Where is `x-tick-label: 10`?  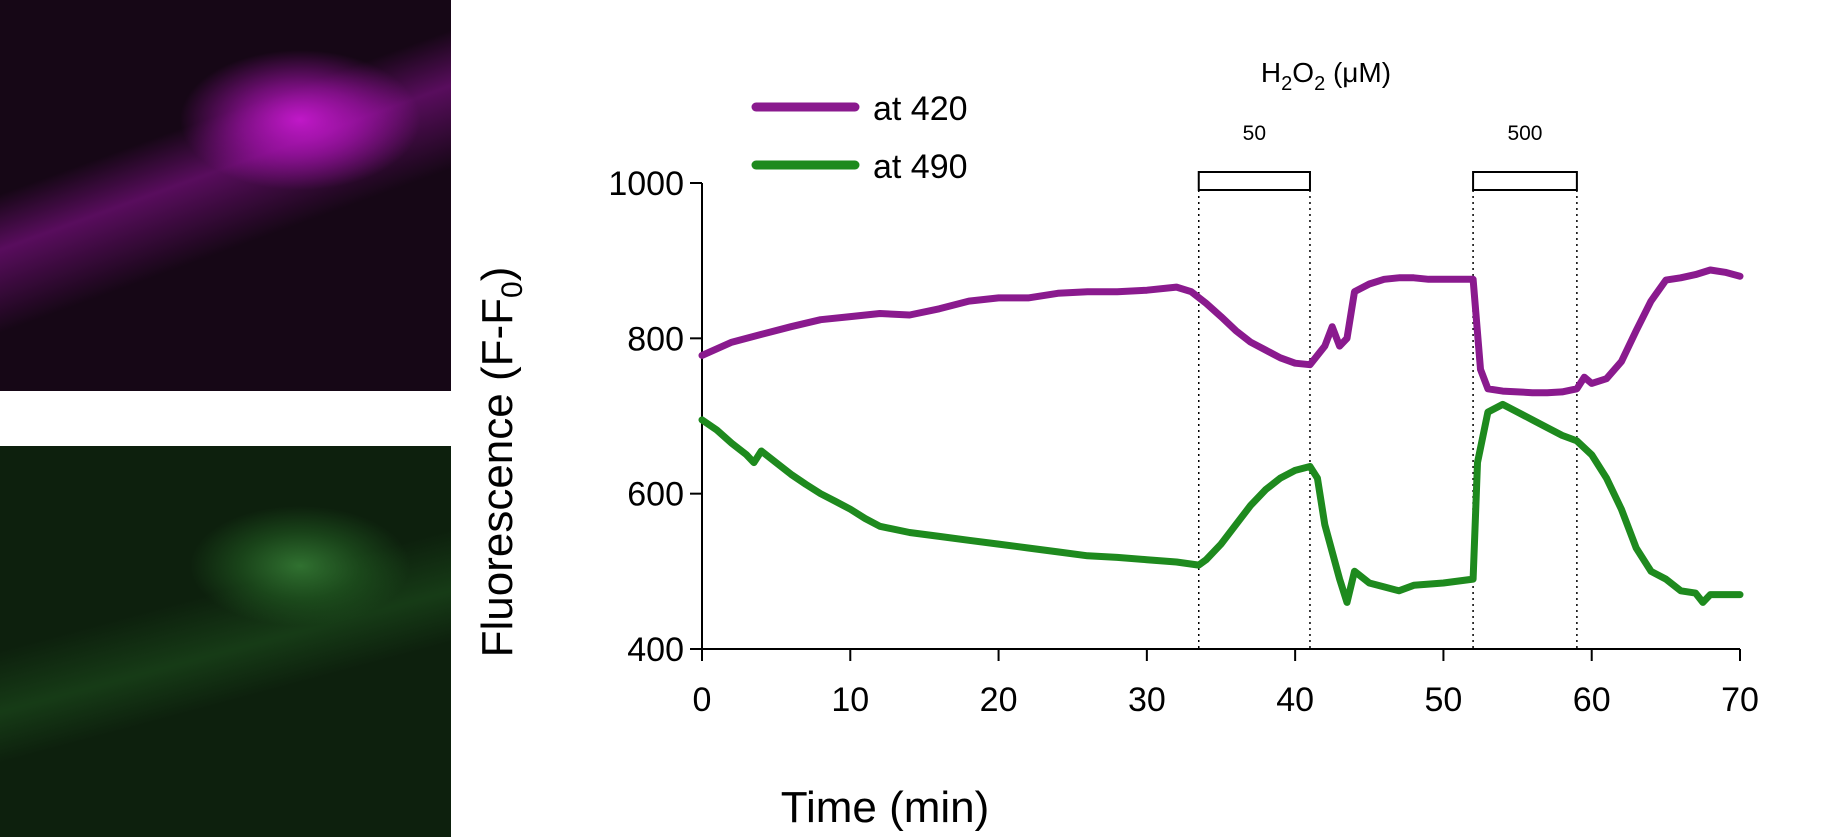 x-tick-label: 10 is located at coordinates (850, 700).